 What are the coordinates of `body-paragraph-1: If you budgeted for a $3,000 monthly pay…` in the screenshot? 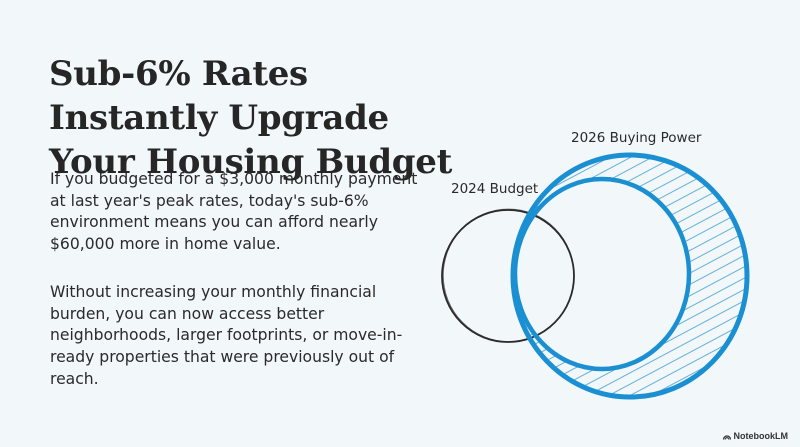 It's located at (234, 212).